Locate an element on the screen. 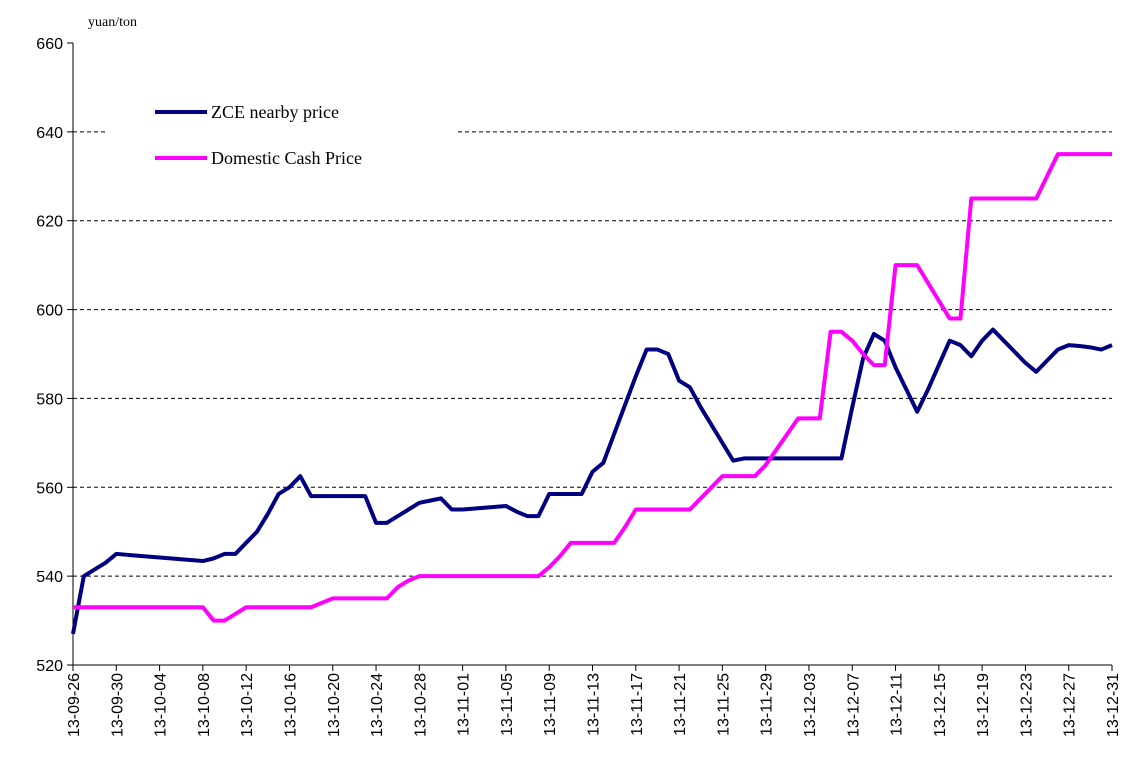 The image size is (1126, 776). x-tick-label: 13-11-25 is located at coordinates (723, 704).